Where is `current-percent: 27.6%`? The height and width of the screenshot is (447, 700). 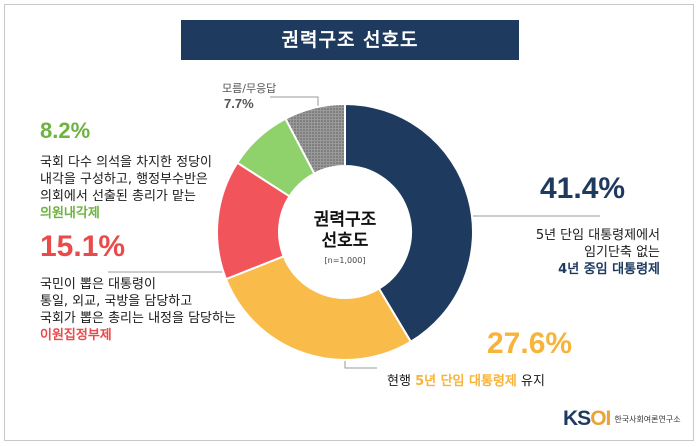
current-percent: 27.6% is located at coordinates (530, 343).